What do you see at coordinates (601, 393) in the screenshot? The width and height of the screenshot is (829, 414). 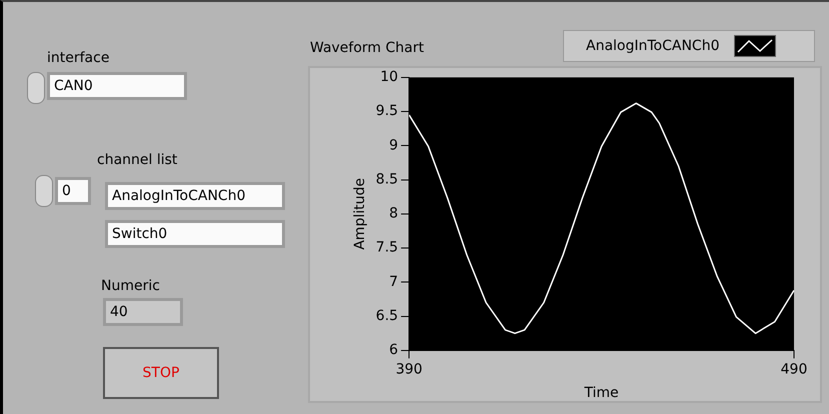 I see `x-axis-title: Time` at bounding box center [601, 393].